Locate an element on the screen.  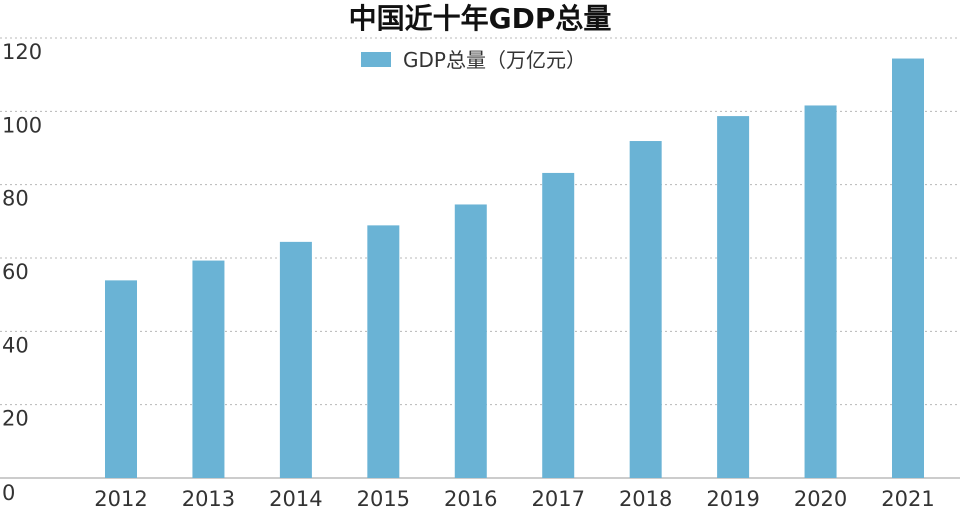
x-tick-label: 2018 is located at coordinates (645, 497).